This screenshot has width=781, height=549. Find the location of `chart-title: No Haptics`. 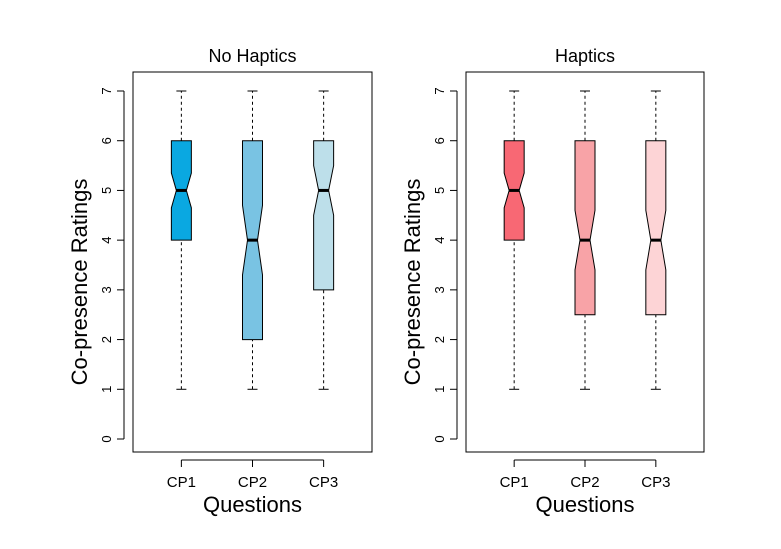

chart-title: No Haptics is located at coordinates (252, 56).